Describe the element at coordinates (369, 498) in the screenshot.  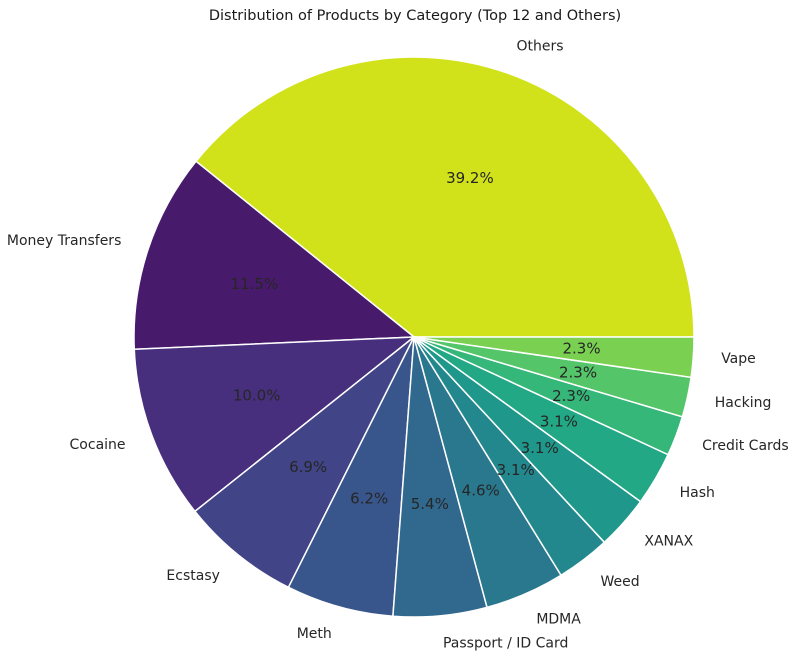
I see `slice-percent-meth: 6.2%` at that location.